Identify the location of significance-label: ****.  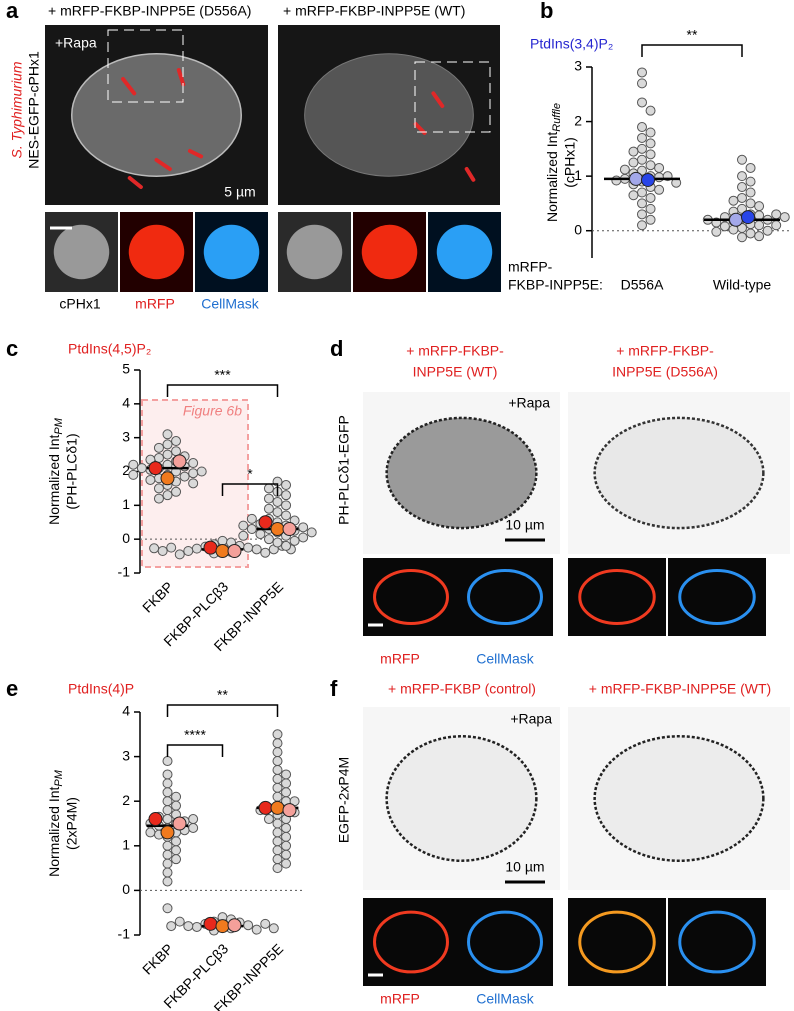
(195, 735).